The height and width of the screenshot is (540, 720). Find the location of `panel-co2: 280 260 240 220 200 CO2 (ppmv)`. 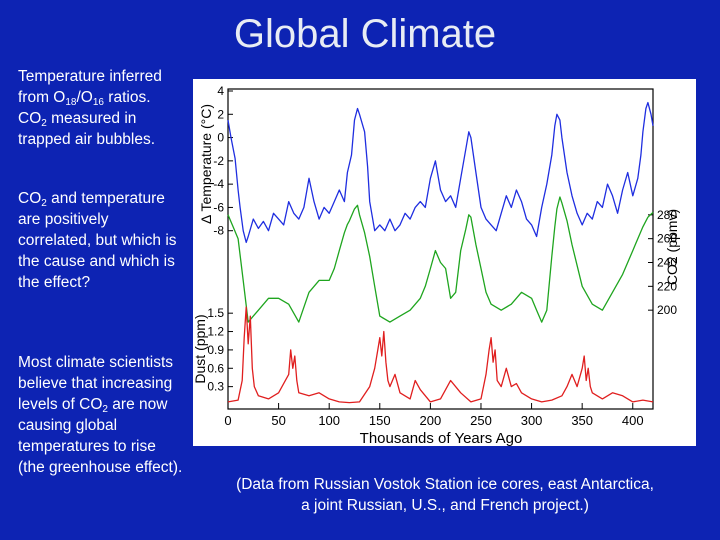

panel-co2: 280 260 240 220 200 CO2 (ppmv) is located at coordinates (453, 259).